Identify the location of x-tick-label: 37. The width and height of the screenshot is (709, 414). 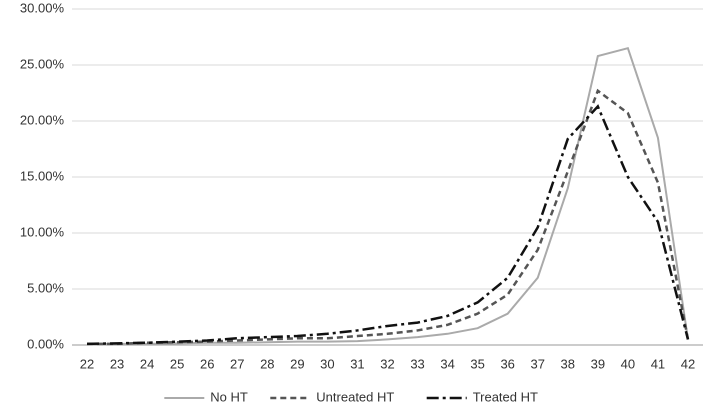
(538, 363).